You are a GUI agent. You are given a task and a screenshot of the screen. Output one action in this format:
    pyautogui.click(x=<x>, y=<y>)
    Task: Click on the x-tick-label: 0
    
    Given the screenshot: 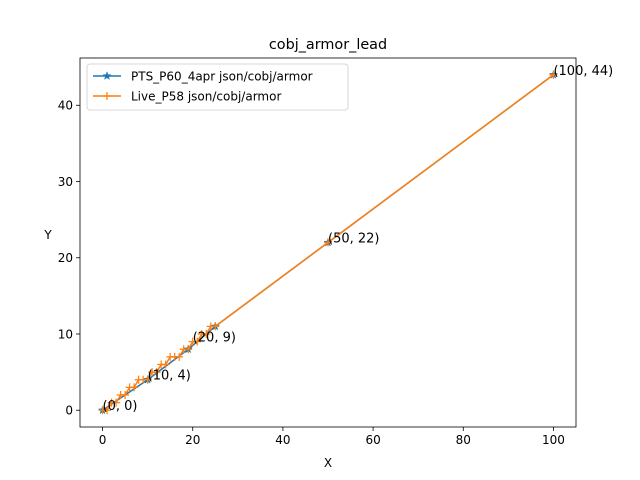 What is the action you would take?
    pyautogui.click(x=103, y=440)
    